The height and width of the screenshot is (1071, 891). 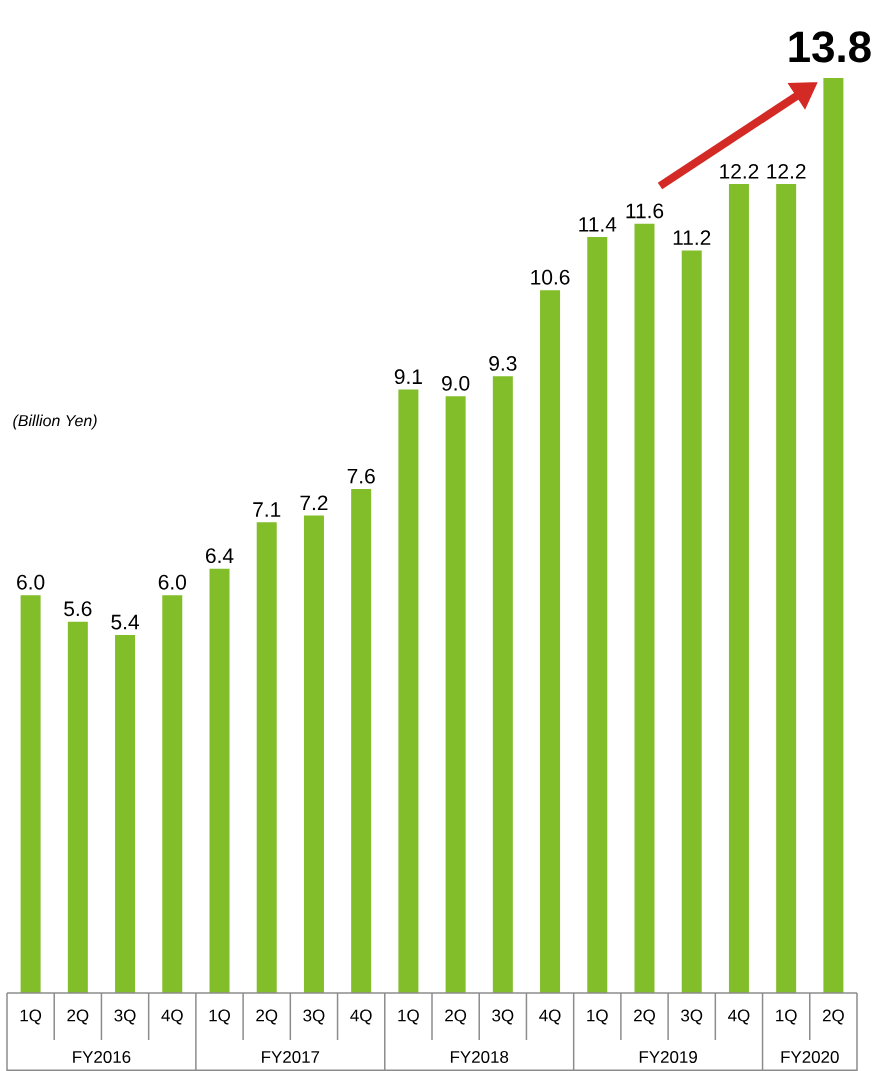 I want to click on data-label: 11.2, so click(x=692, y=237).